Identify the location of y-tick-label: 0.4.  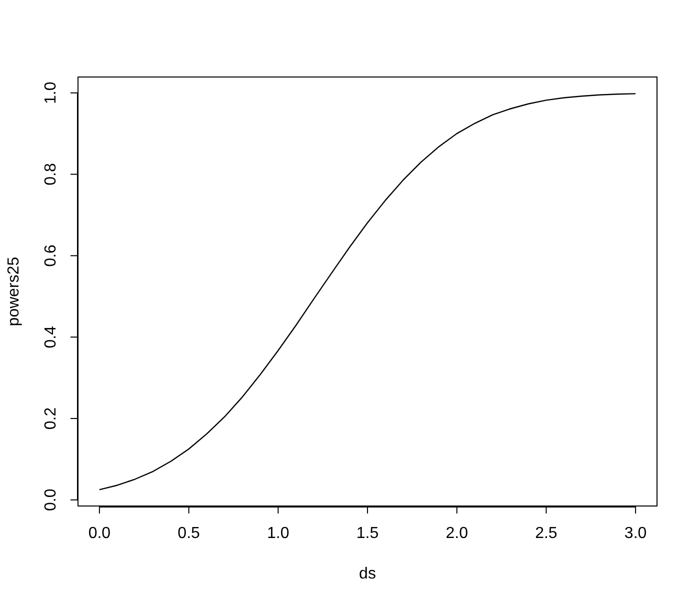
(51, 337).